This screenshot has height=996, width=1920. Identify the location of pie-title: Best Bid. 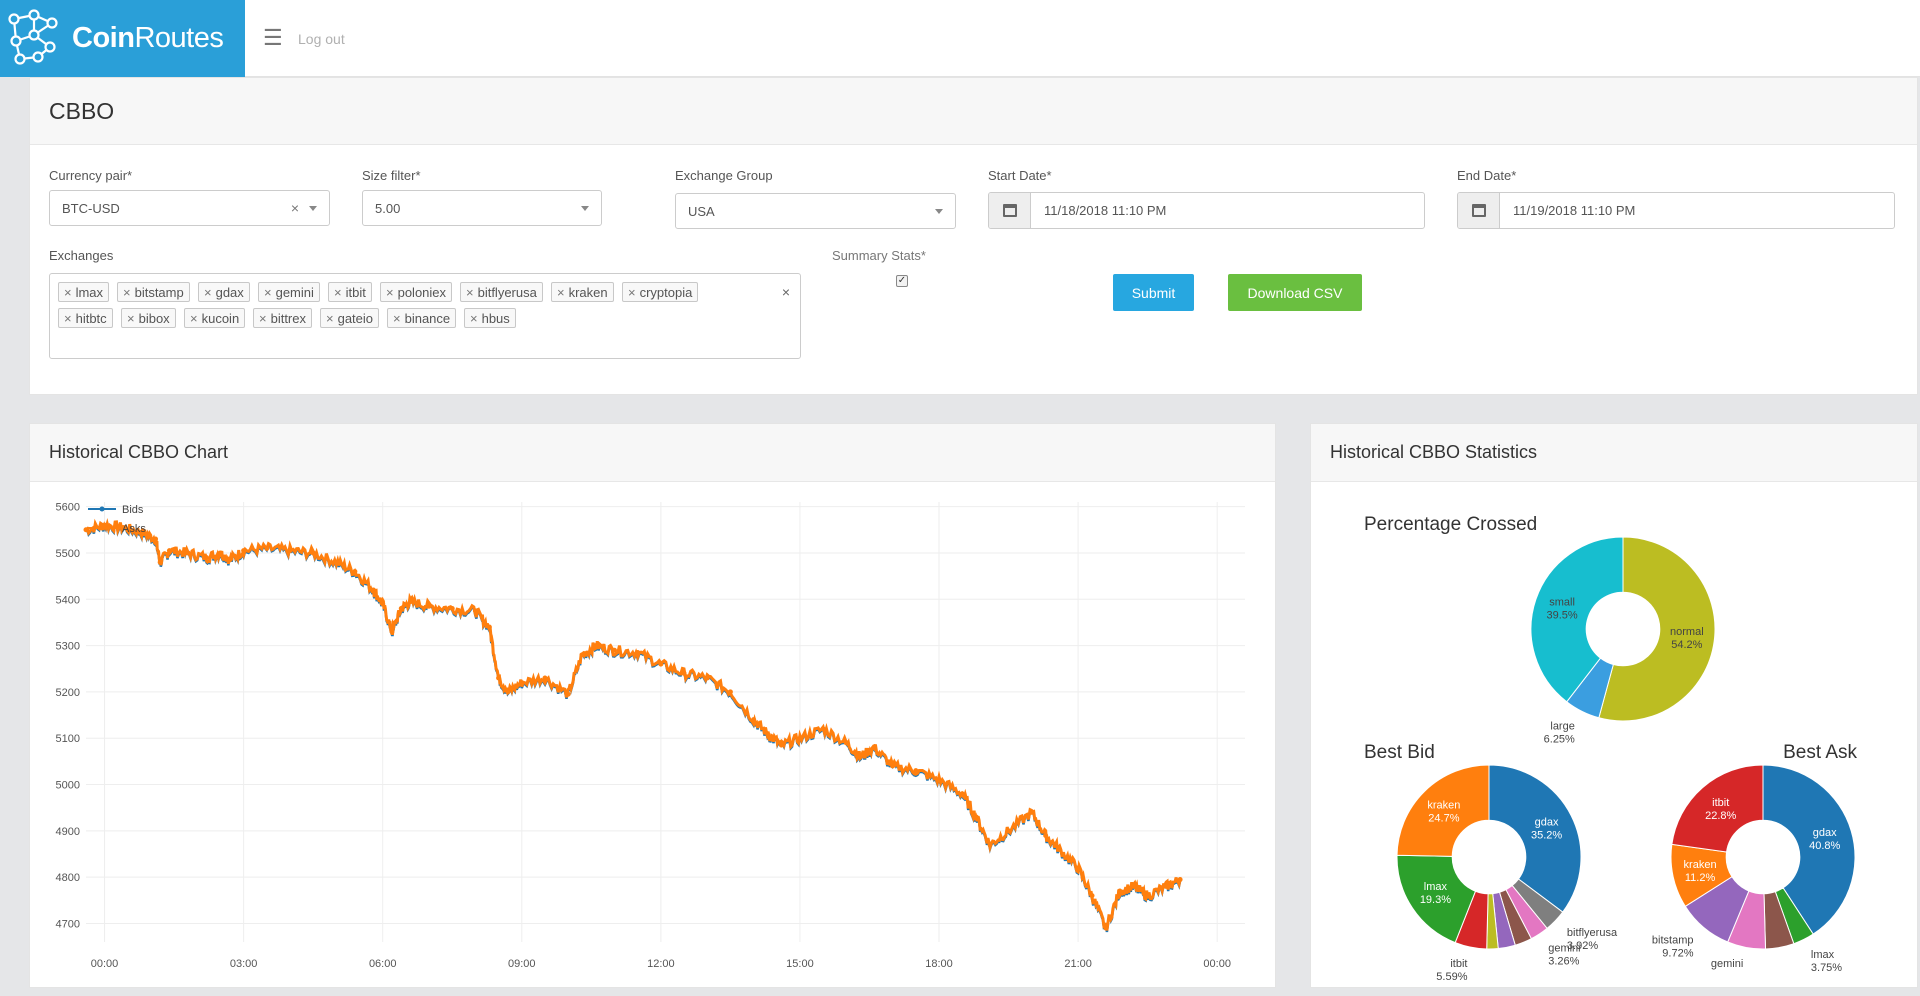
(1399, 752).